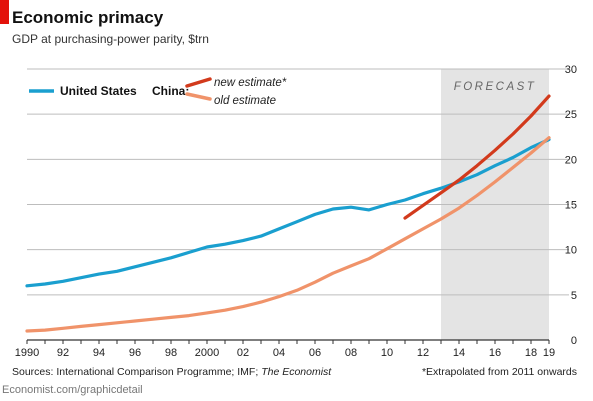 Image resolution: width=593 pixels, height=401 pixels. Describe the element at coordinates (499, 372) in the screenshot. I see `extrapolation-note: *Extrapolated from 2011 onwards` at that location.